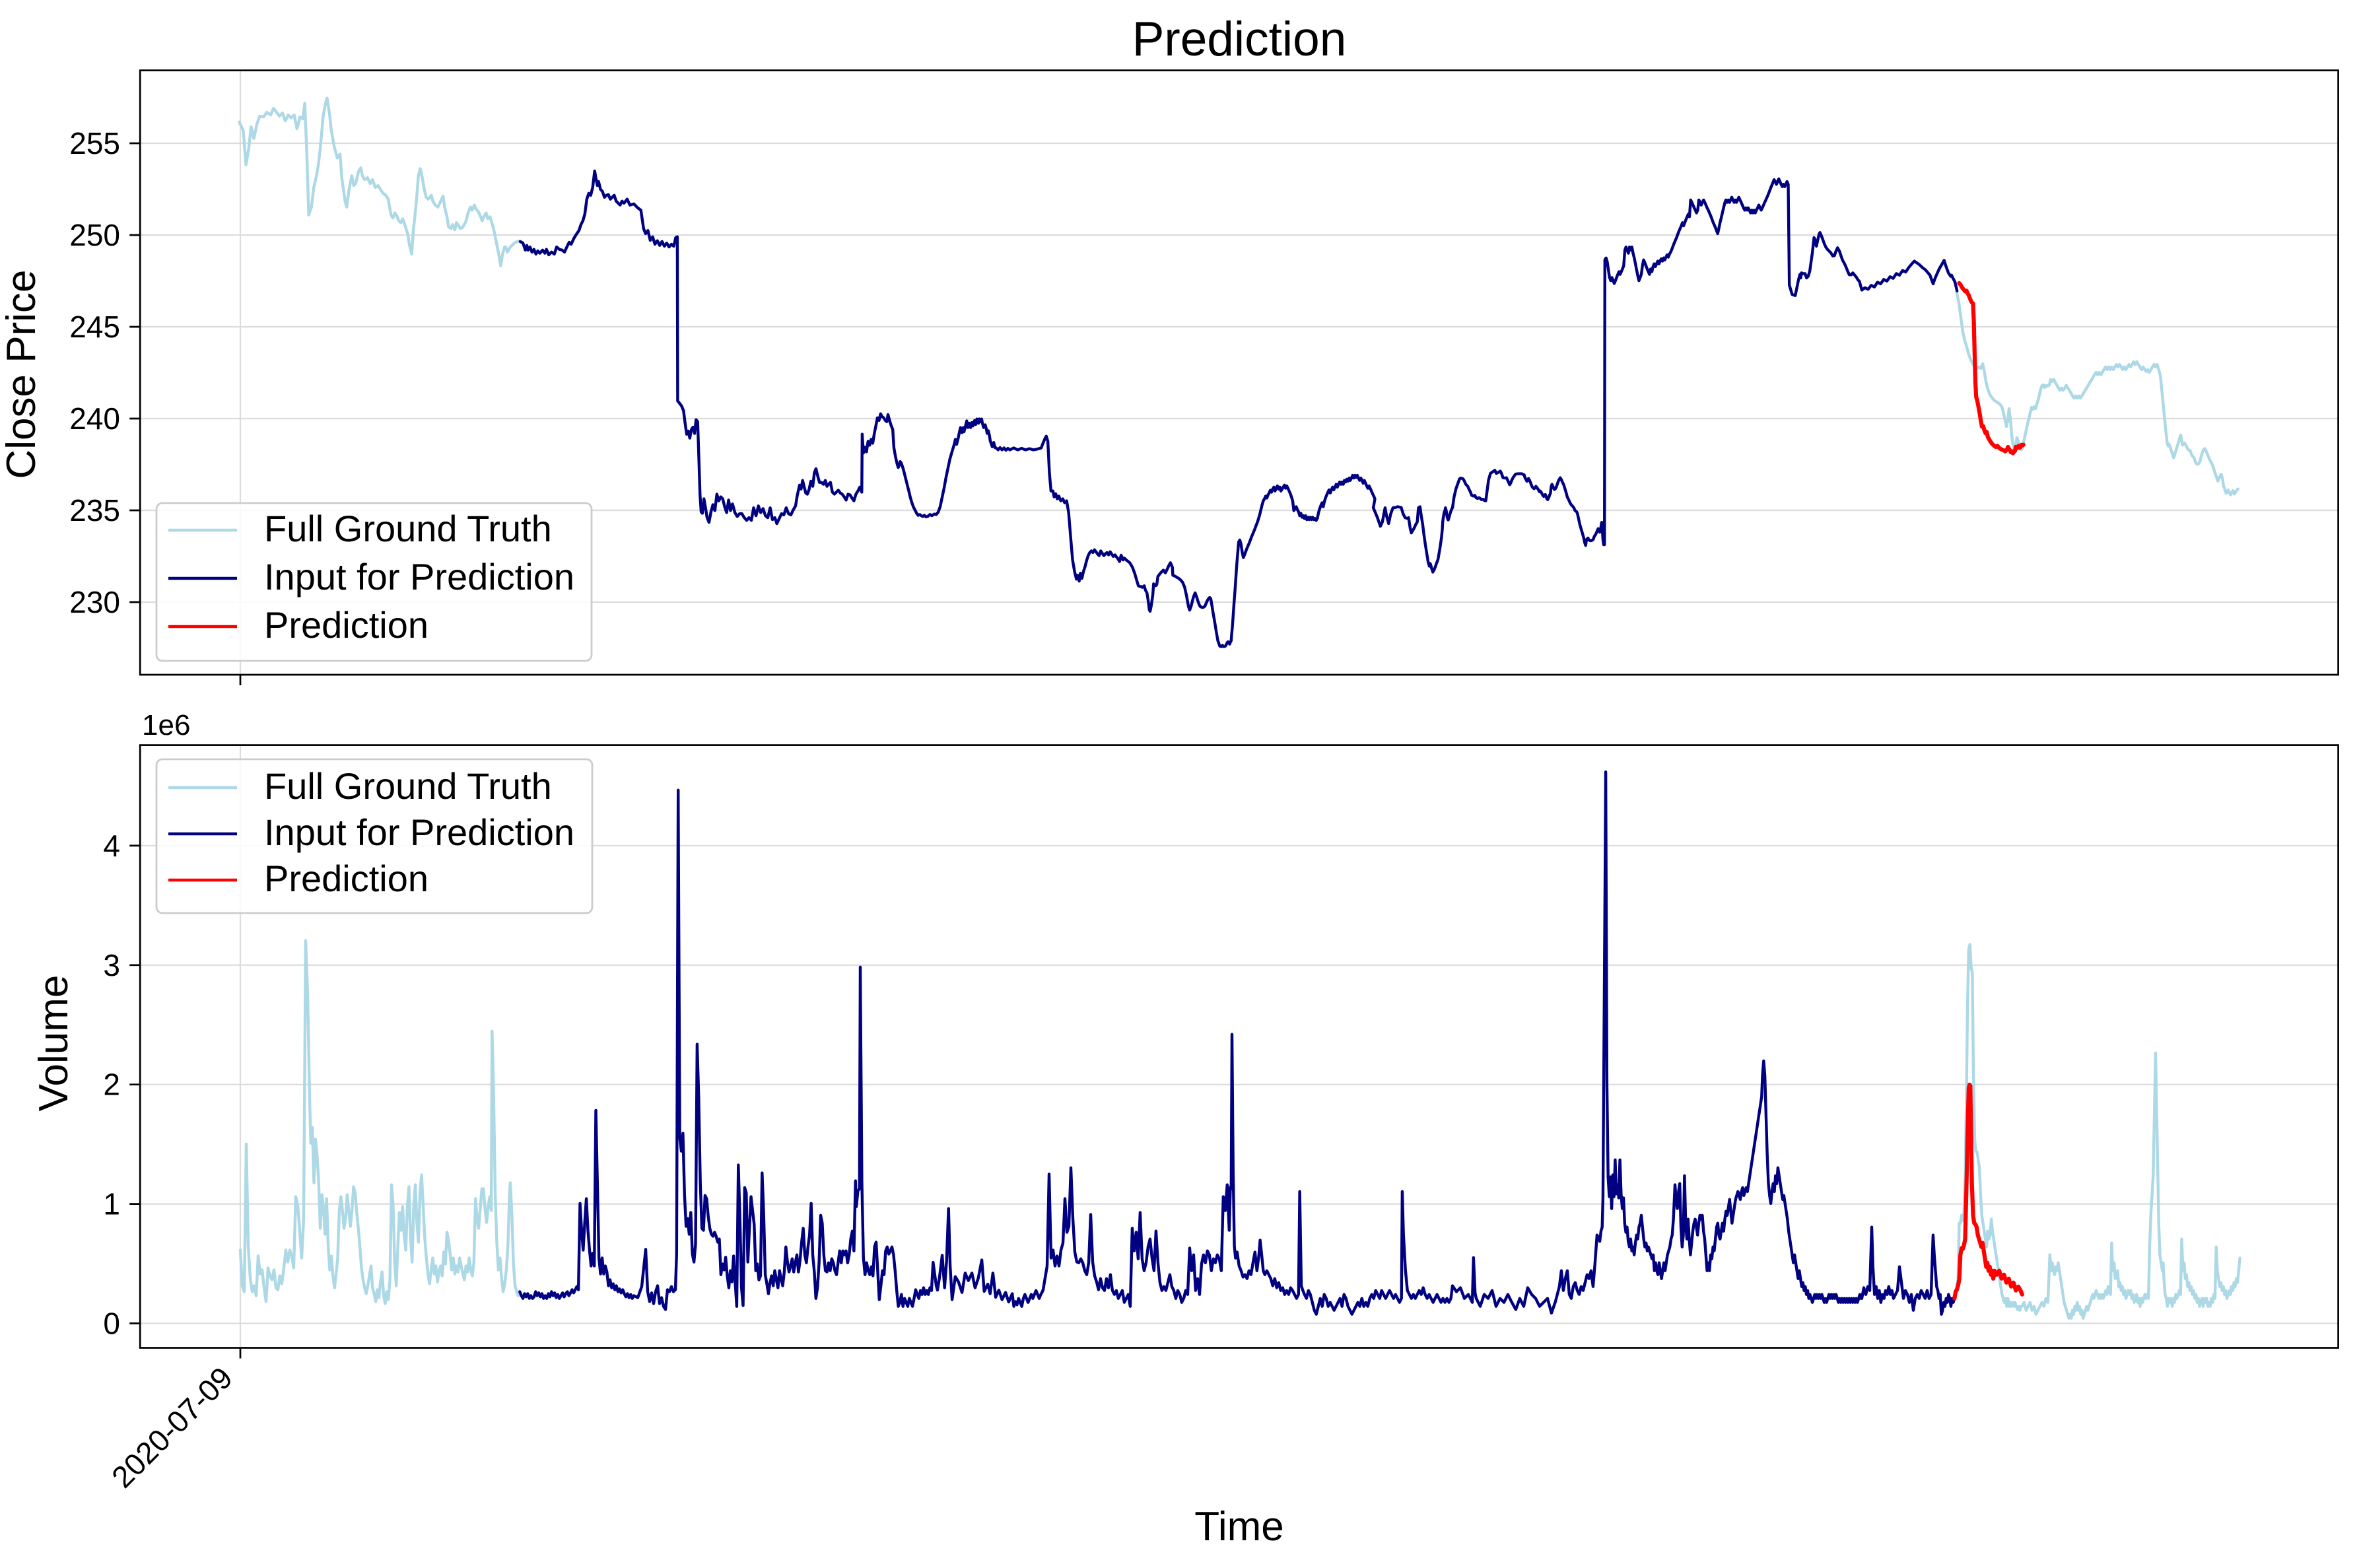  I want to click on svg-text: 4, so click(111, 846).